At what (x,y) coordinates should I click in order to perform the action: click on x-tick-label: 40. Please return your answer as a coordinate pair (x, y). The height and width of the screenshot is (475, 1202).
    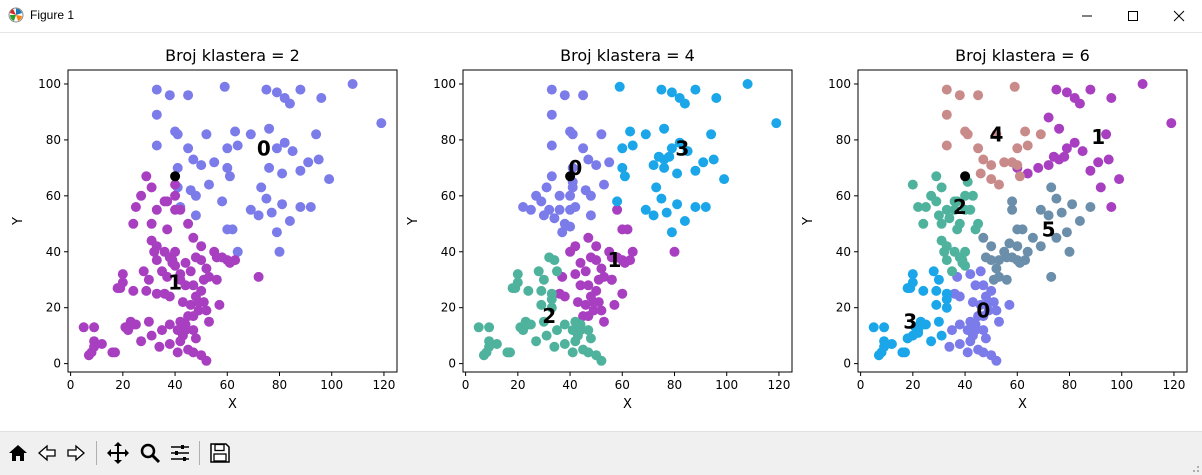
    Looking at the image, I should click on (174, 385).